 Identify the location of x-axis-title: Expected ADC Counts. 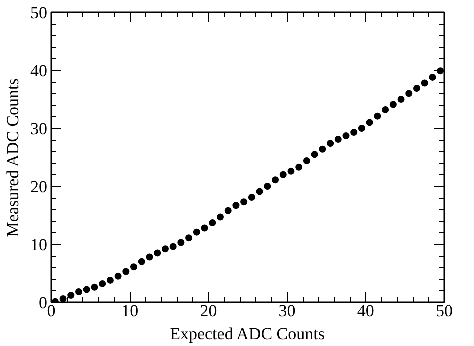
(247, 334).